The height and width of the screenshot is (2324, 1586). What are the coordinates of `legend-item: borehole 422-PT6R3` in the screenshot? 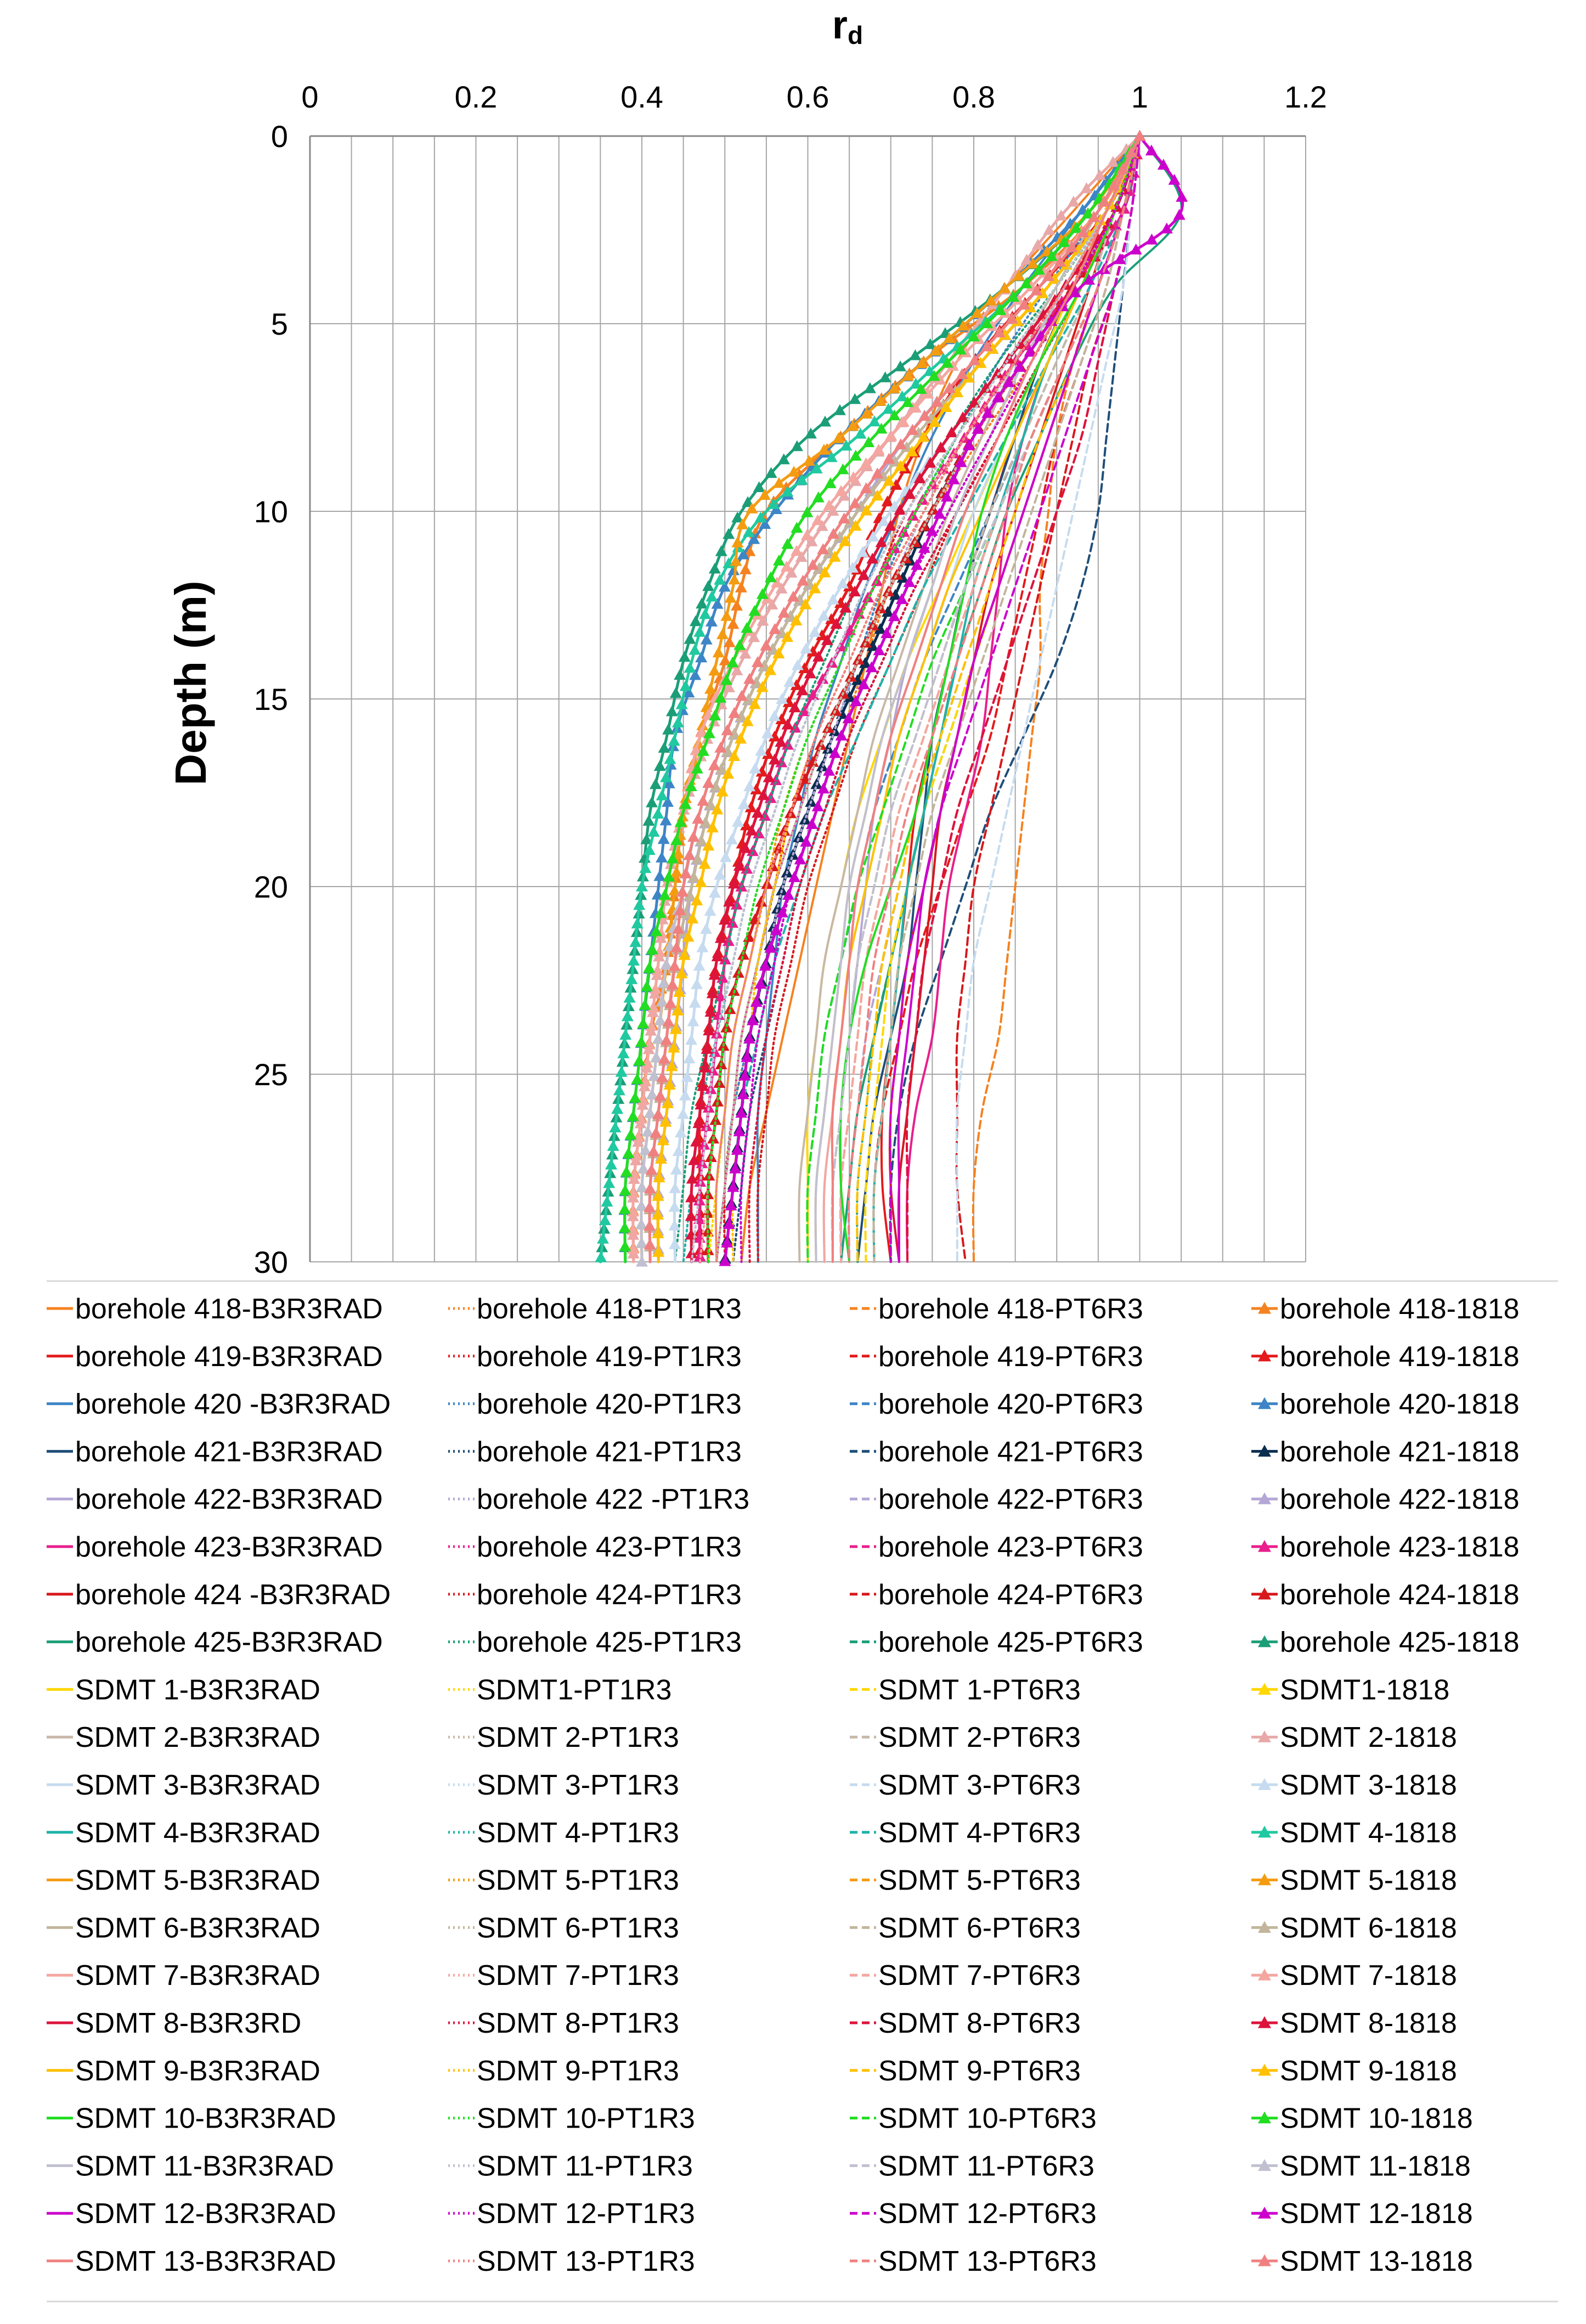 It's located at (997, 1499).